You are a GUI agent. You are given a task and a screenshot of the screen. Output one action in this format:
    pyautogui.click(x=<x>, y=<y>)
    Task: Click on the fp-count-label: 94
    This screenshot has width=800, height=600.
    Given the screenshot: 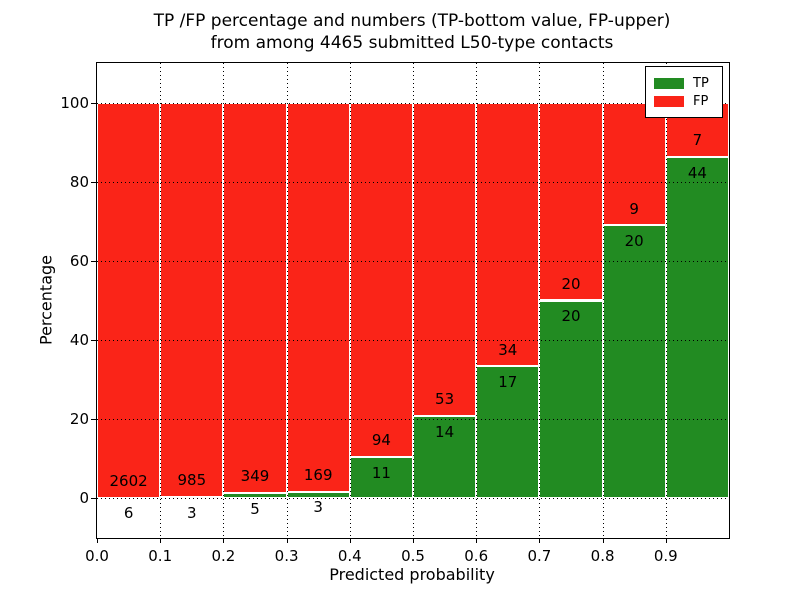 What is the action you would take?
    pyautogui.click(x=381, y=440)
    